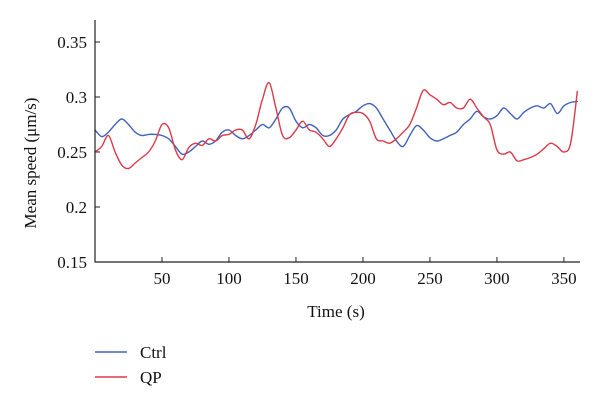 This screenshot has height=406, width=600. I want to click on x-tick-label: 150, so click(296, 278).